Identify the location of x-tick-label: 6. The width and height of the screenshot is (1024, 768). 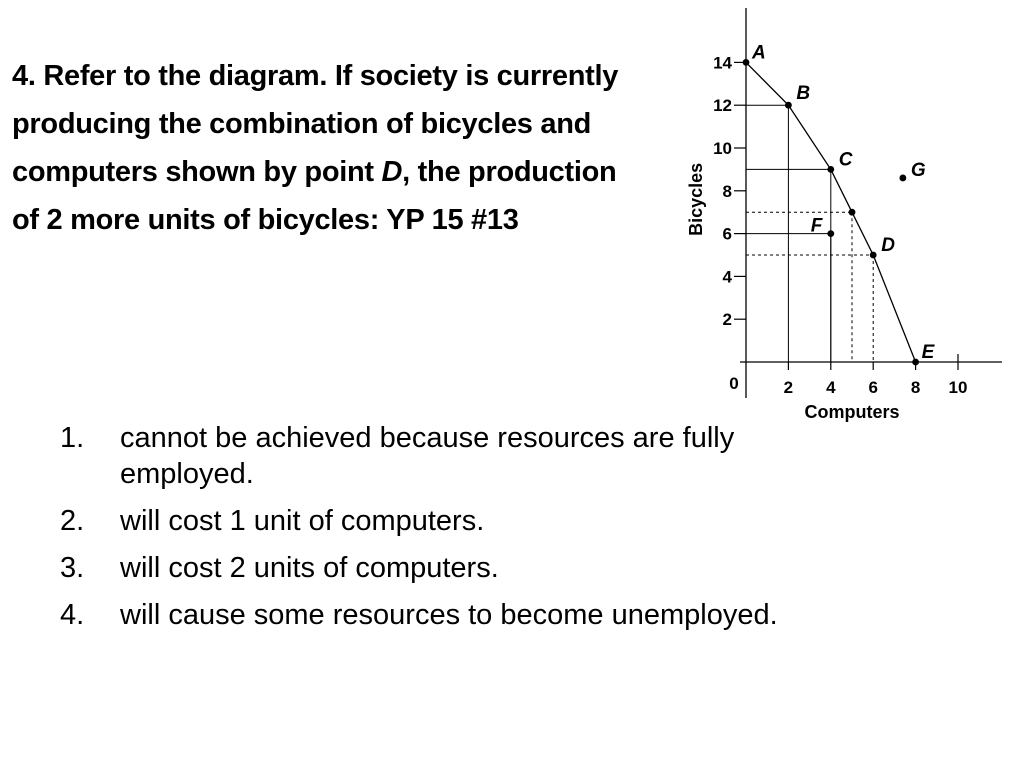
(872, 387).